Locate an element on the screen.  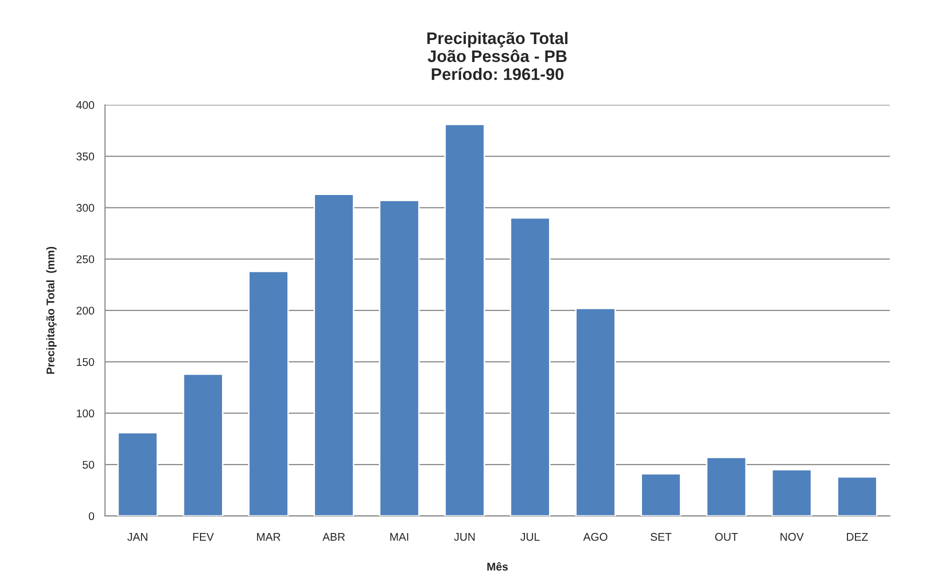
chart-title: Precipitação Total João Pessôa - PB Período: 1961-90 is located at coordinates (497, 56).